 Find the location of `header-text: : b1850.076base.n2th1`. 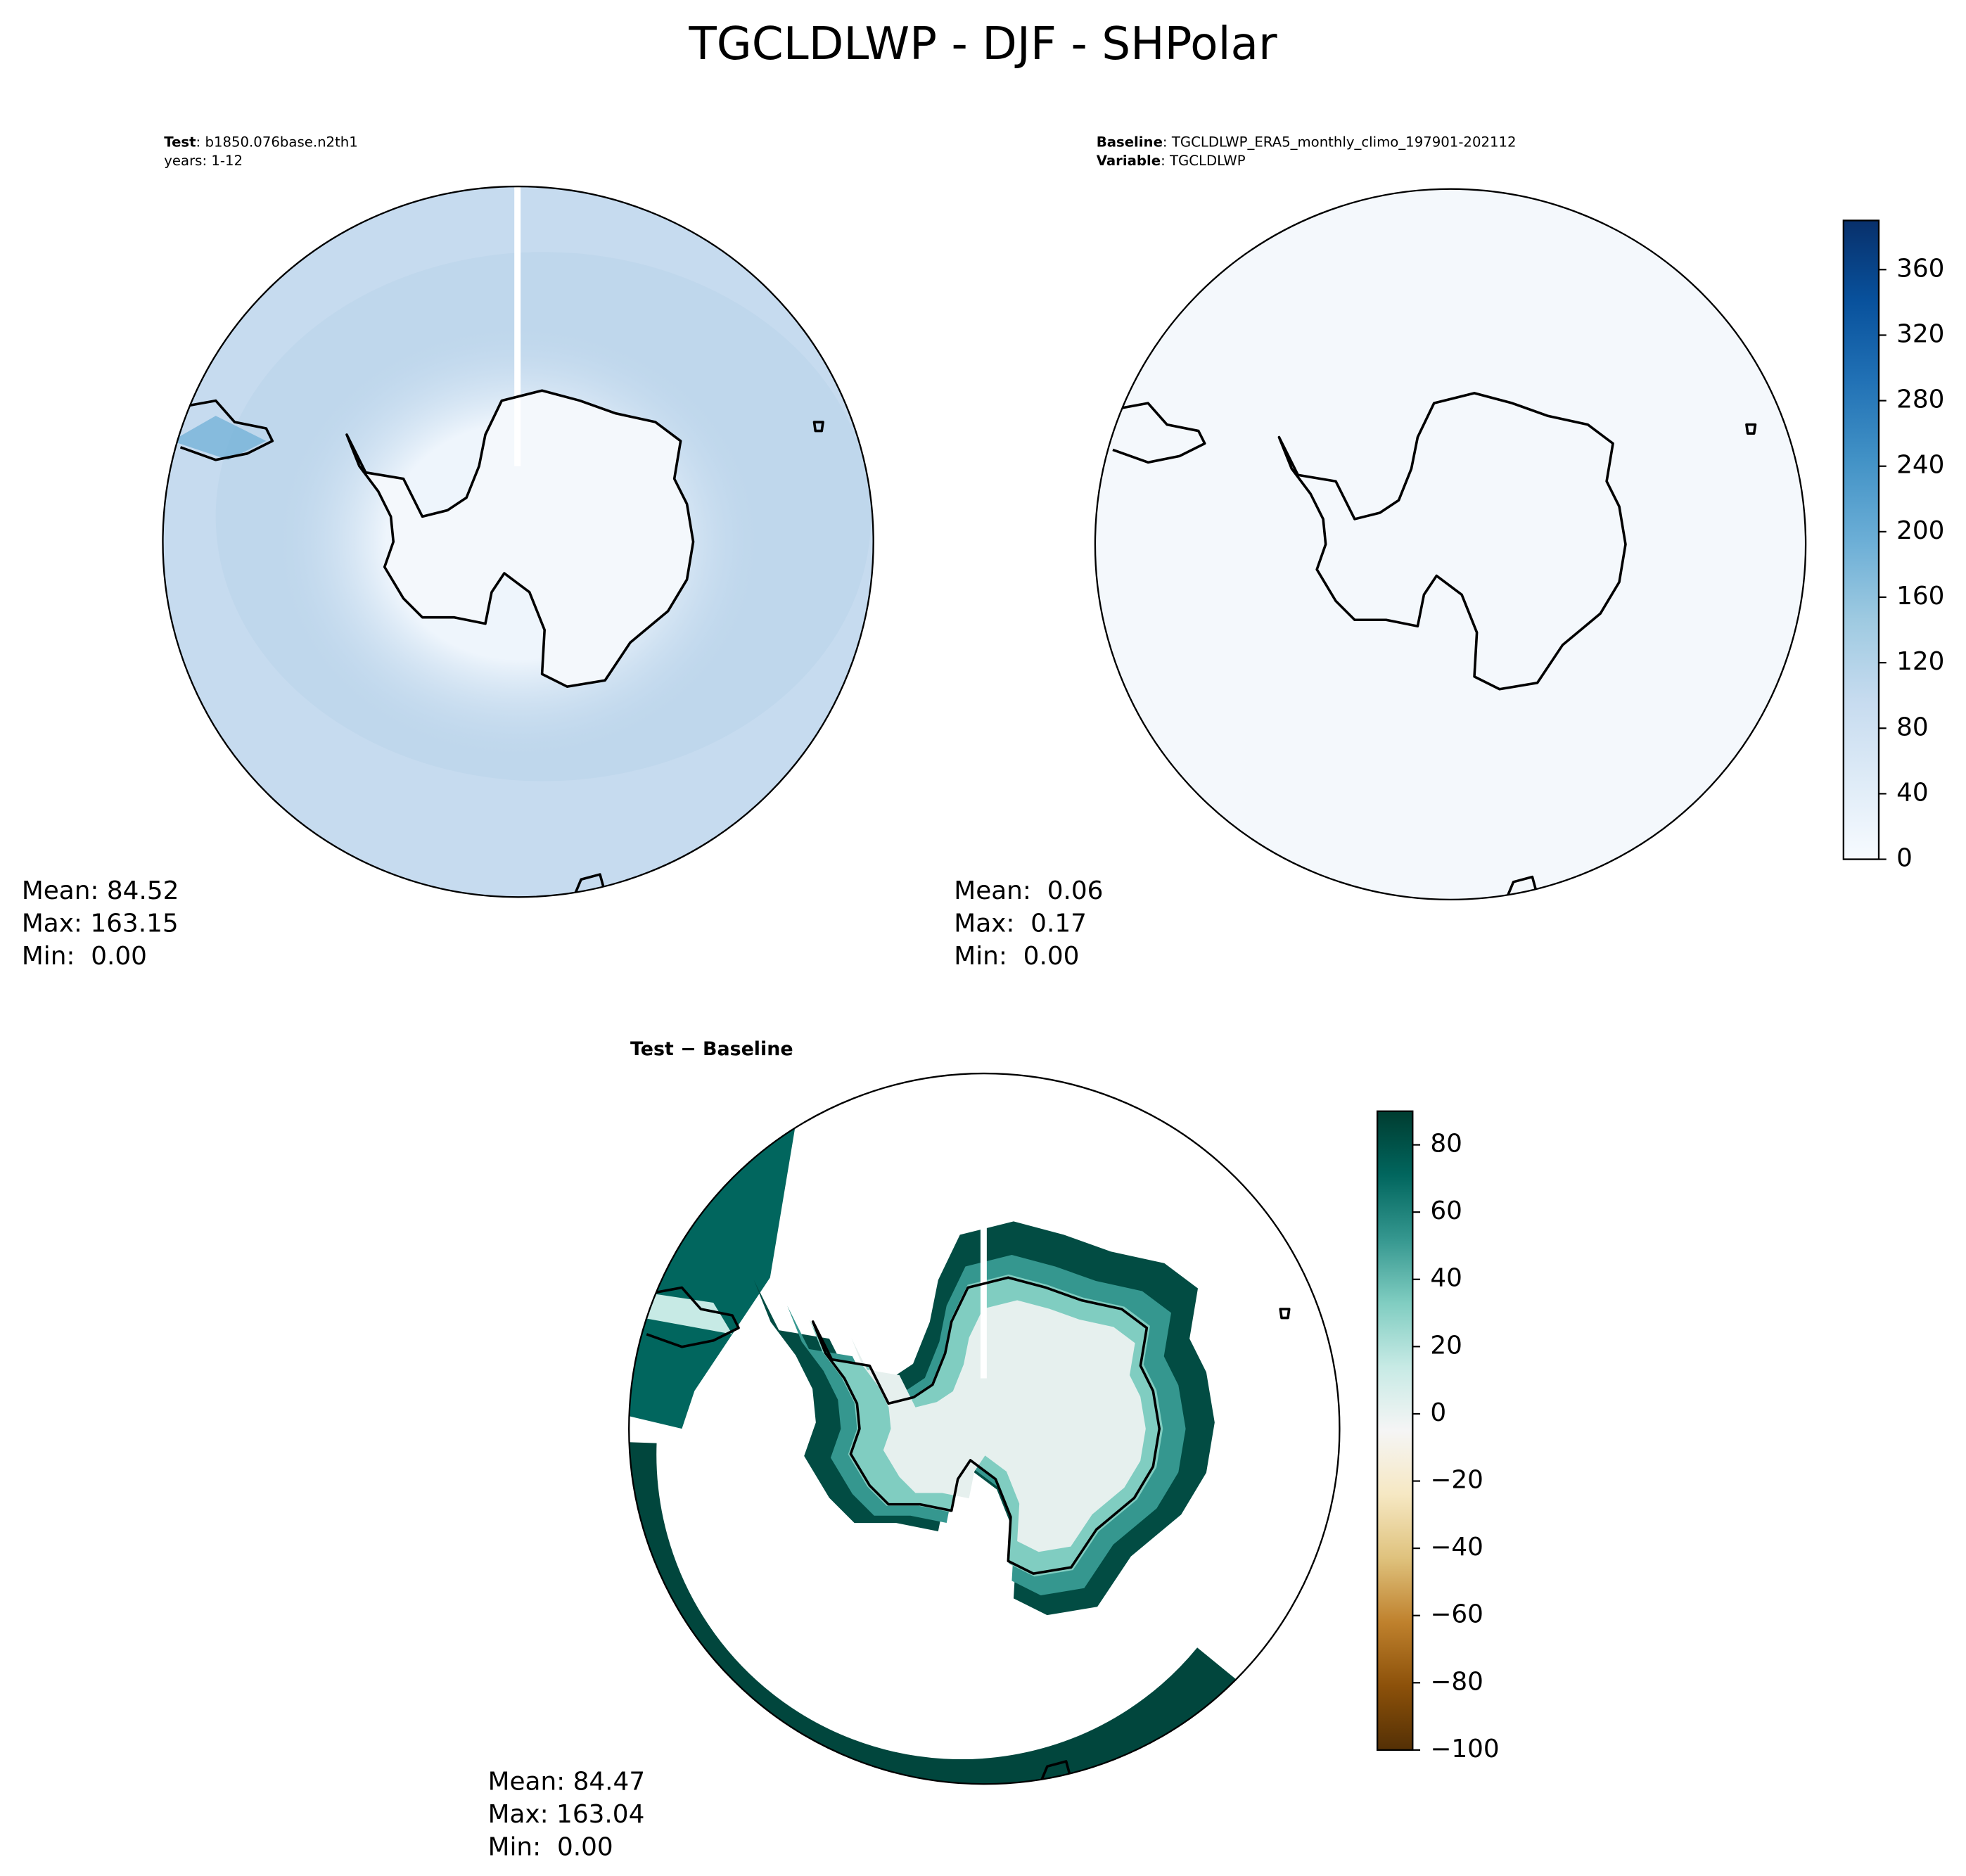

header-text: : b1850.076base.n2th1 is located at coordinates (277, 142).